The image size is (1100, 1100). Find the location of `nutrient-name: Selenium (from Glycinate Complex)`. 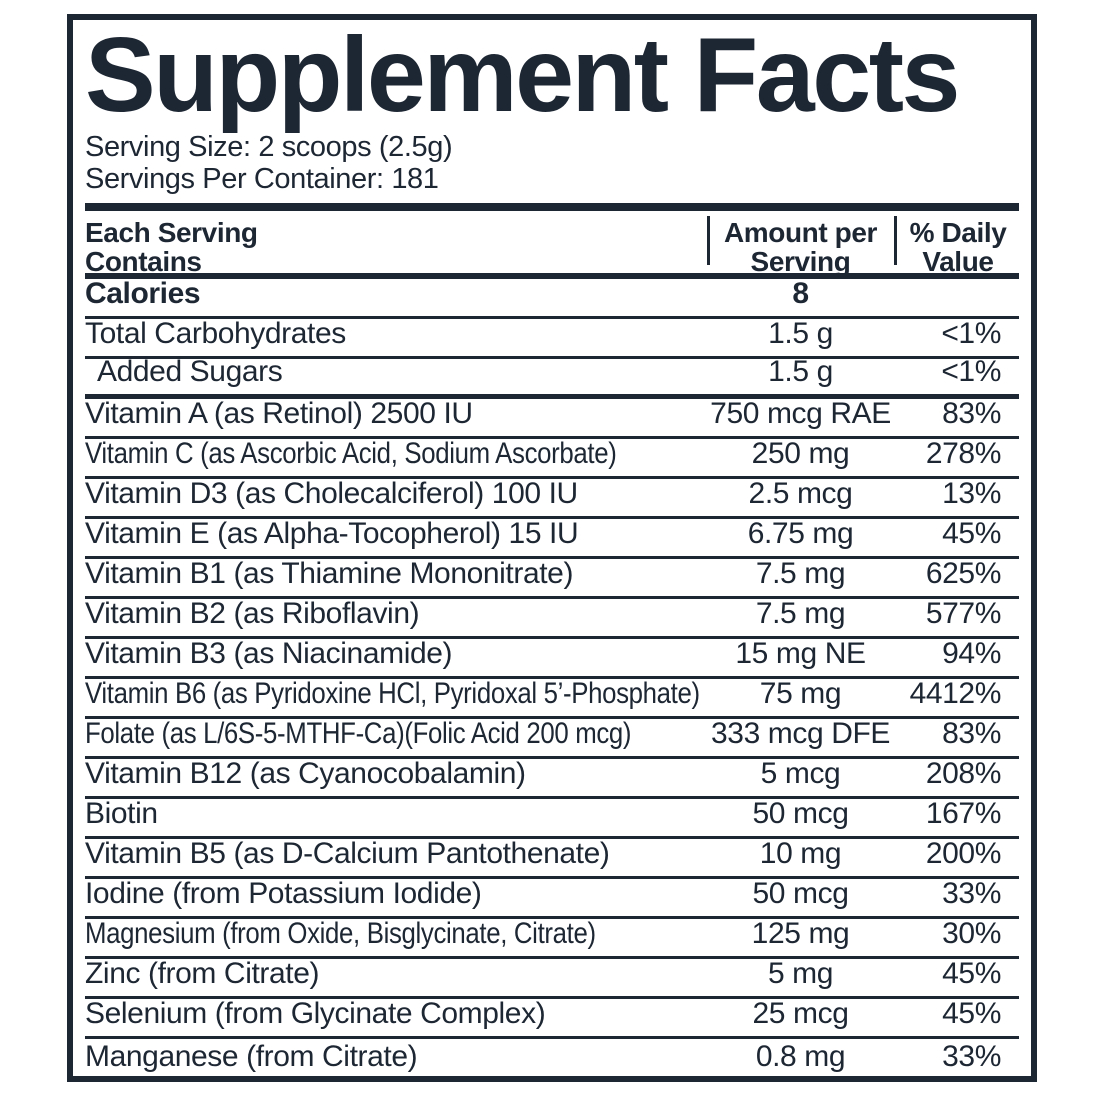

nutrient-name: Selenium (from Glycinate Complex) is located at coordinates (315, 1013).